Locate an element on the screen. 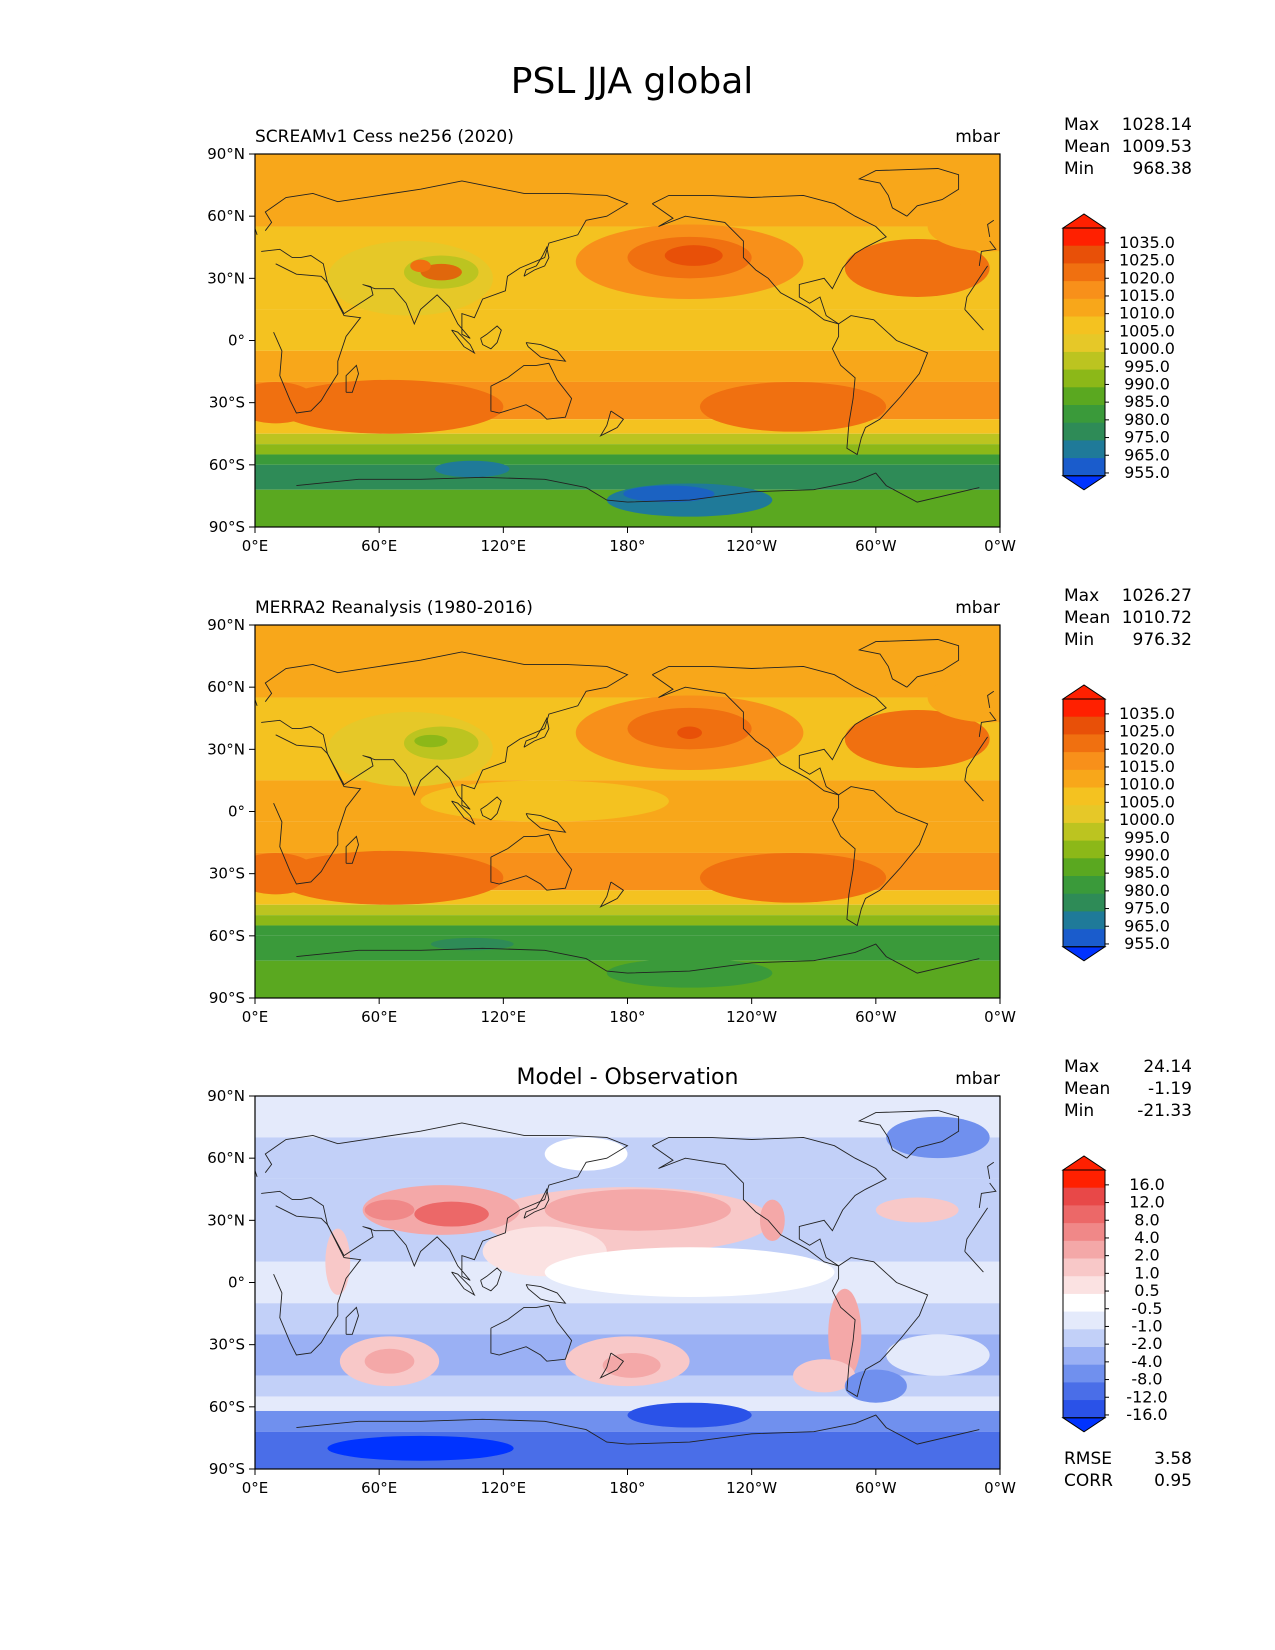  y-tick-label: 30°S is located at coordinates (227, 403).